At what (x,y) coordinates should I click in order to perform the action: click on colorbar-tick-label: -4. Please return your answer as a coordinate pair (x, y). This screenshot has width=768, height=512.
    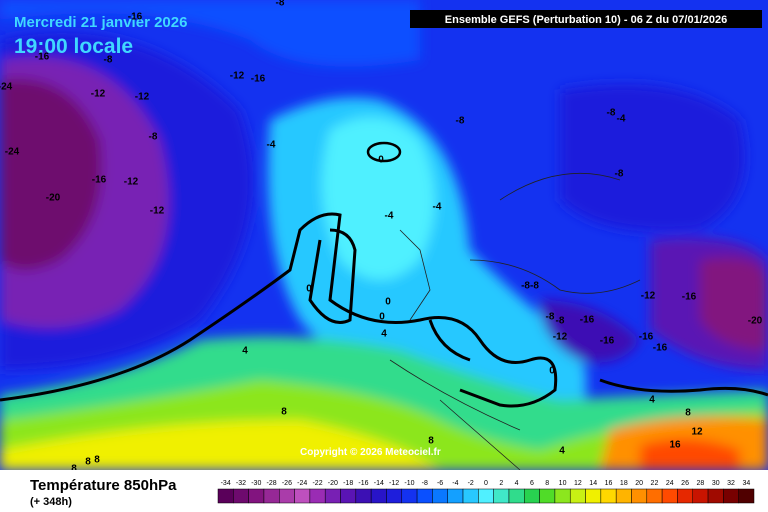
    Looking at the image, I should click on (455, 483).